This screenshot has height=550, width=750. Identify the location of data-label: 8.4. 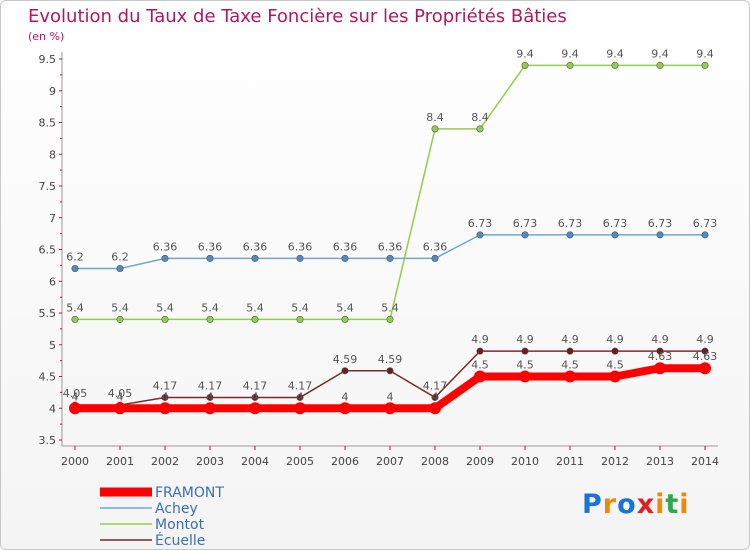
(480, 117).